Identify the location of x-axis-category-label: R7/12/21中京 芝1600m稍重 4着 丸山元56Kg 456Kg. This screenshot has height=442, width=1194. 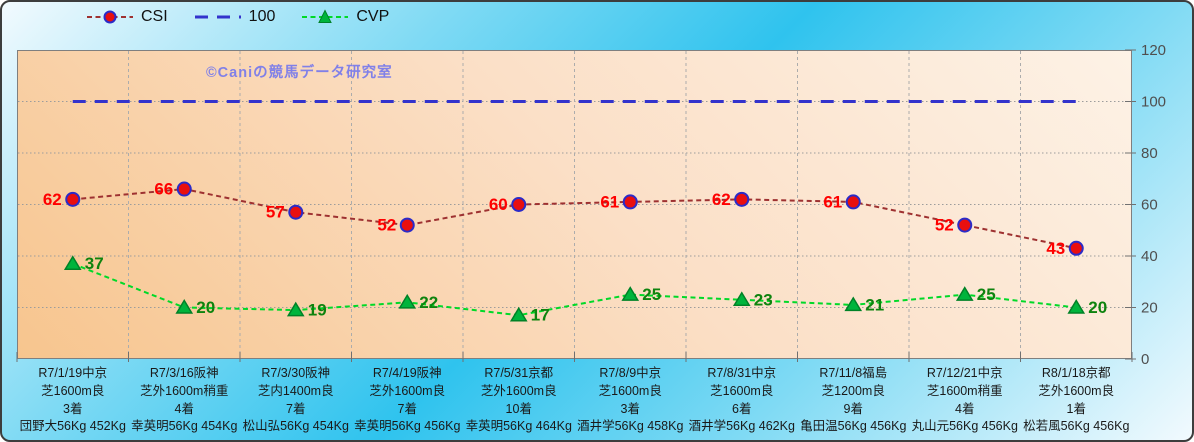
(965, 400).